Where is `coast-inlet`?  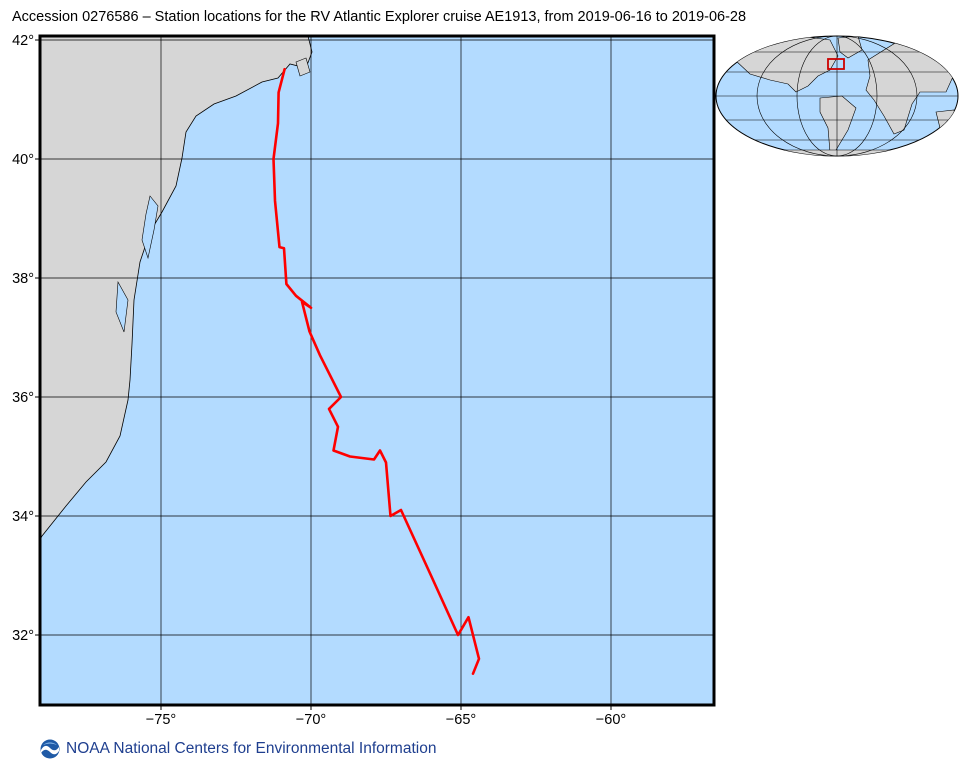 coast-inlet is located at coordinates (137, 264).